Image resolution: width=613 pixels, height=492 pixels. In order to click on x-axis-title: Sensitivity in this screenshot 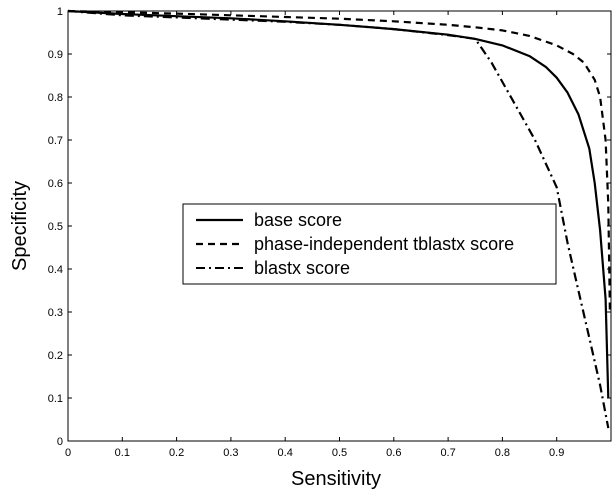, I will do `click(336, 479)`.